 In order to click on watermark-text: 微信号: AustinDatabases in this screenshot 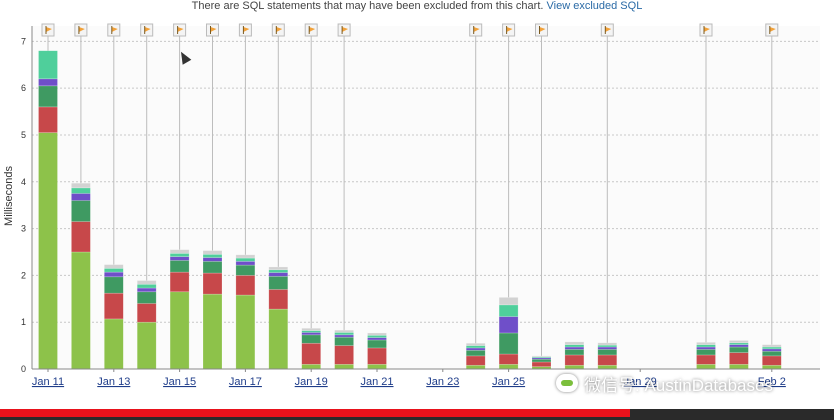, I will do `click(678, 385)`.